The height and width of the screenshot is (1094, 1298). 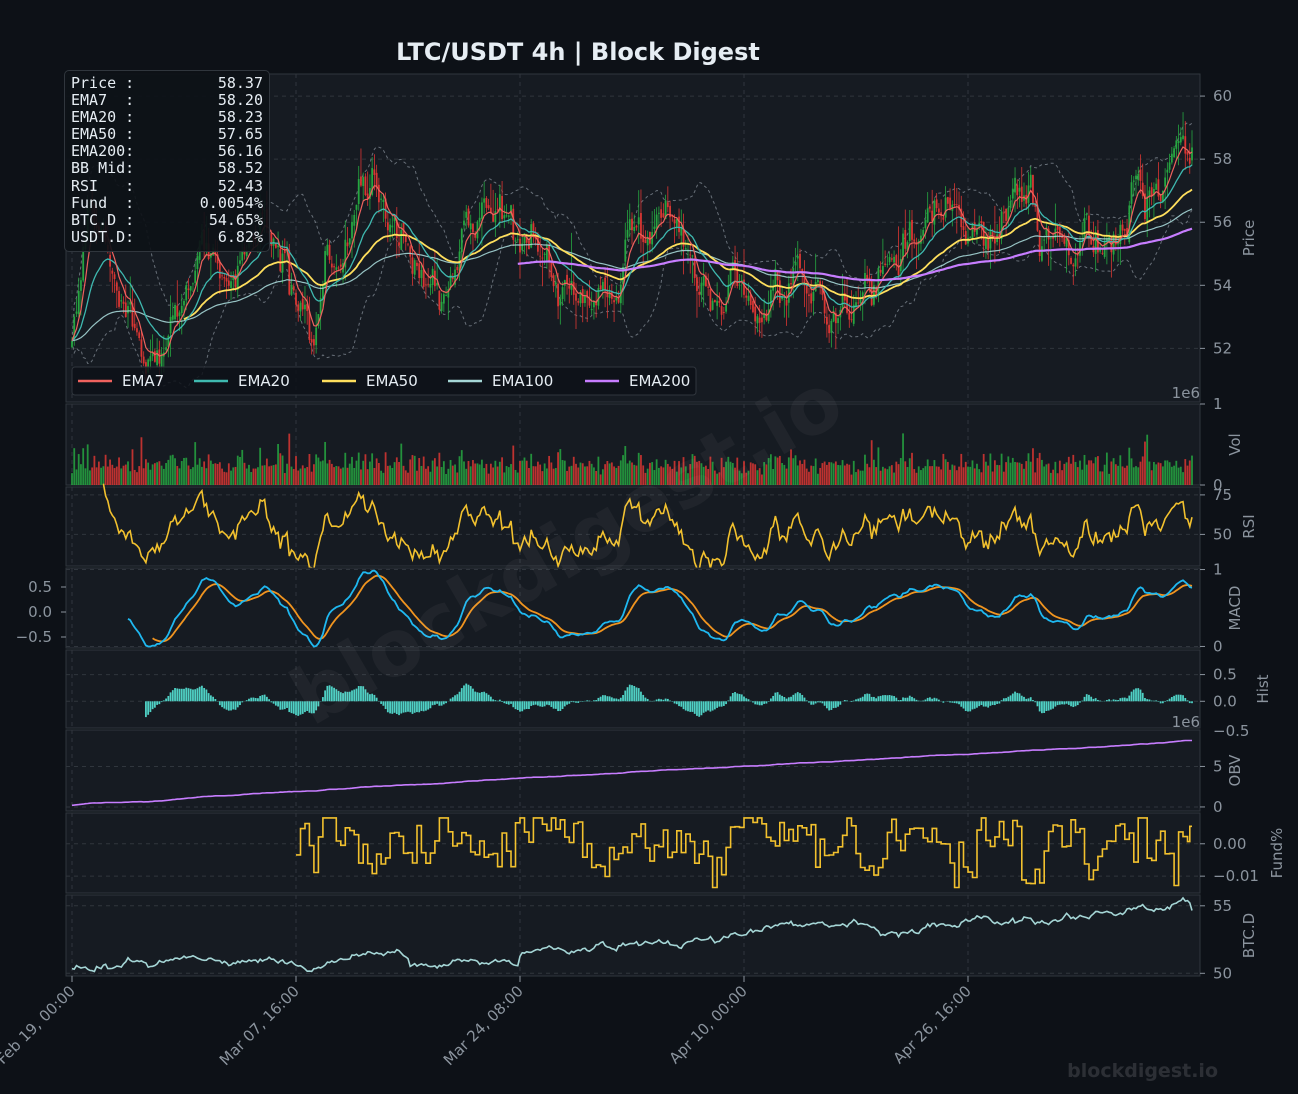 I want to click on ylabel-rsi: RSI, so click(x=1249, y=526).